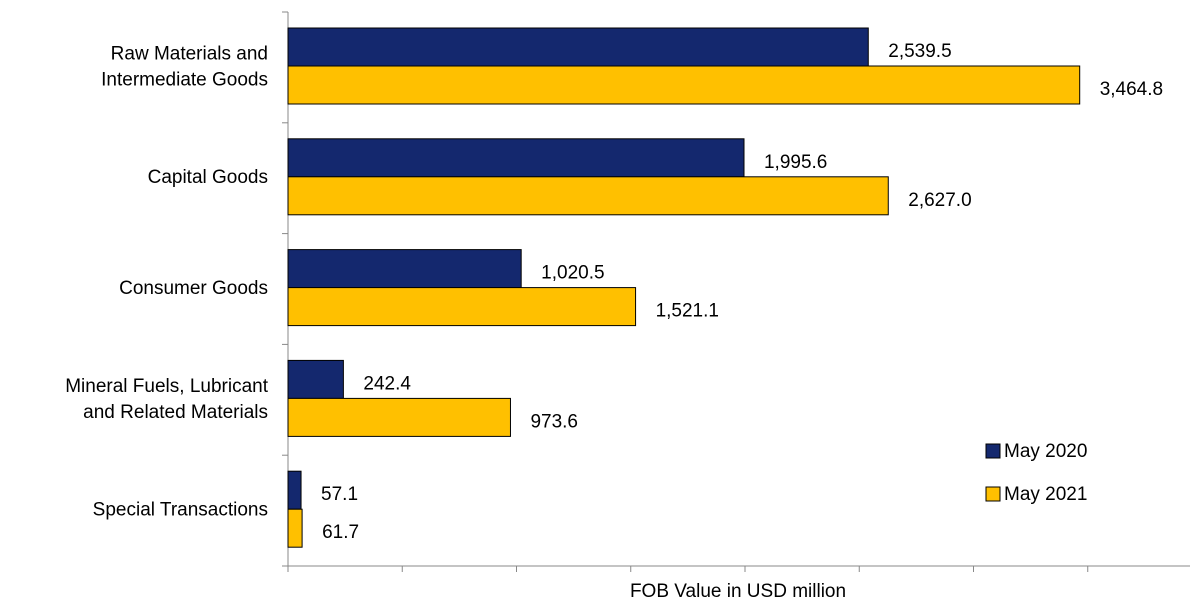 This screenshot has height=603, width=1190. Describe the element at coordinates (738, 591) in the screenshot. I see `x-axis-label: FOB Value in USD million` at that location.